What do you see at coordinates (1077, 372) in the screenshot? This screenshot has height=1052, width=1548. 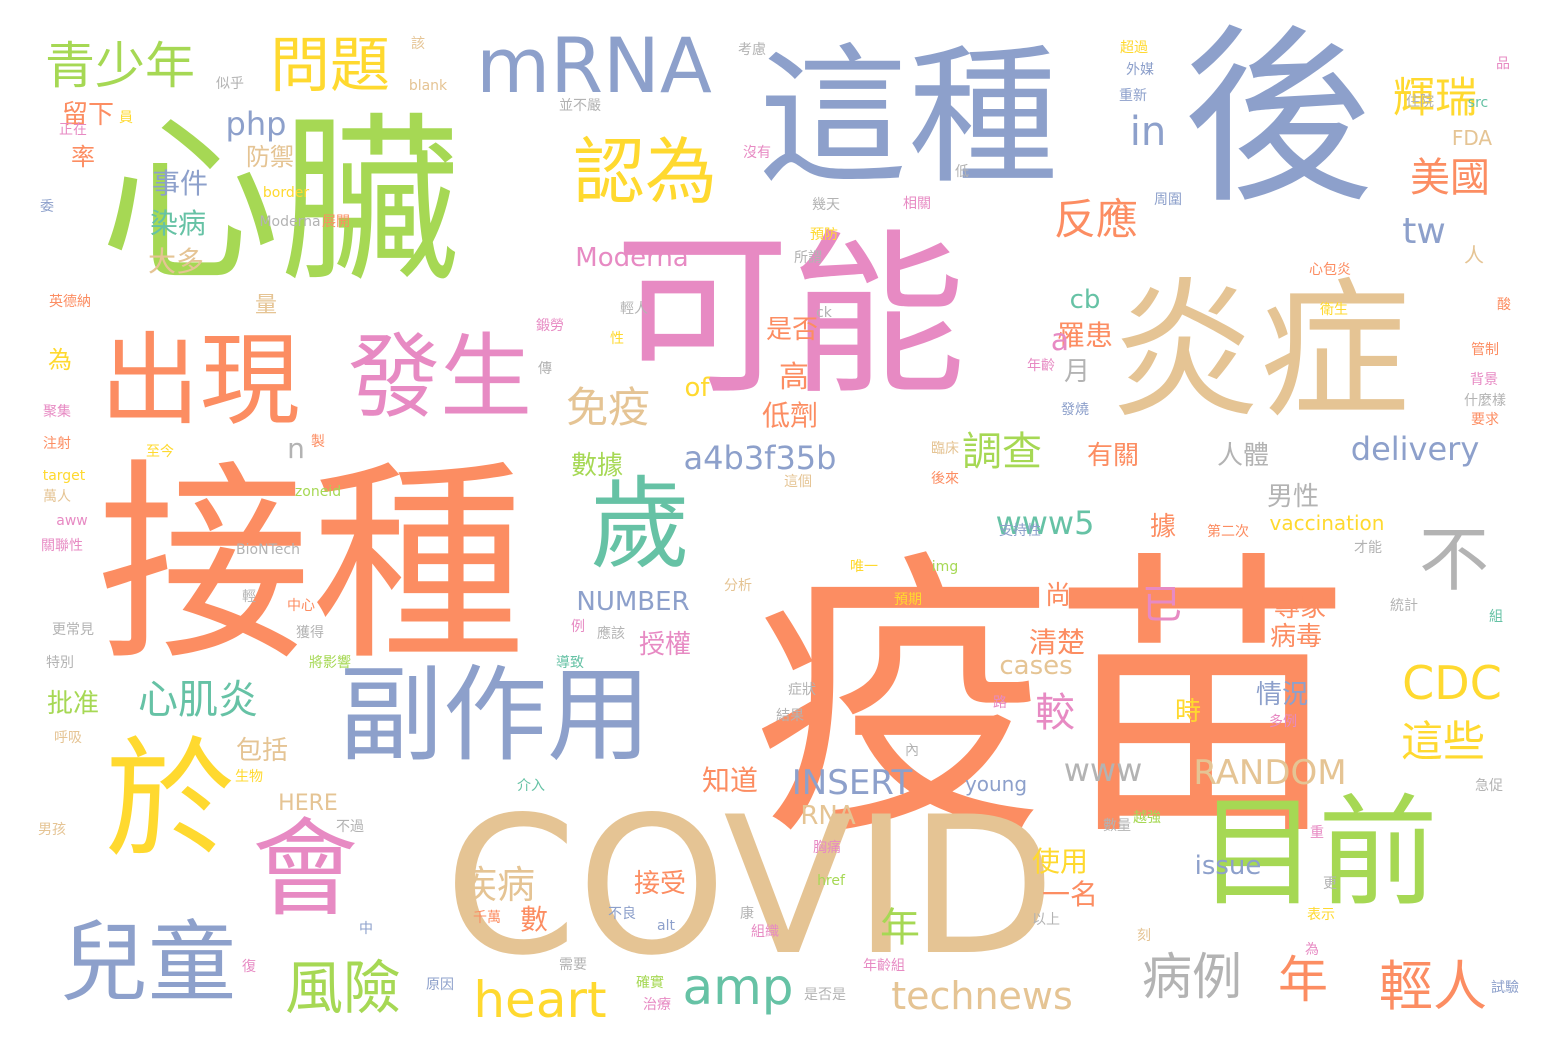 I see `word-month: 月` at bounding box center [1077, 372].